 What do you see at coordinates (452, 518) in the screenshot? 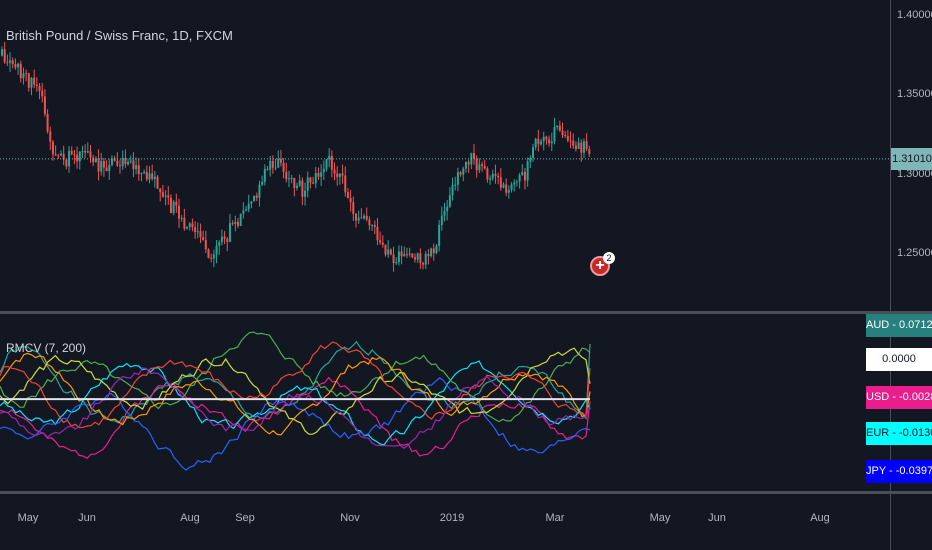
I see `time-tick-label: 2019` at bounding box center [452, 518].